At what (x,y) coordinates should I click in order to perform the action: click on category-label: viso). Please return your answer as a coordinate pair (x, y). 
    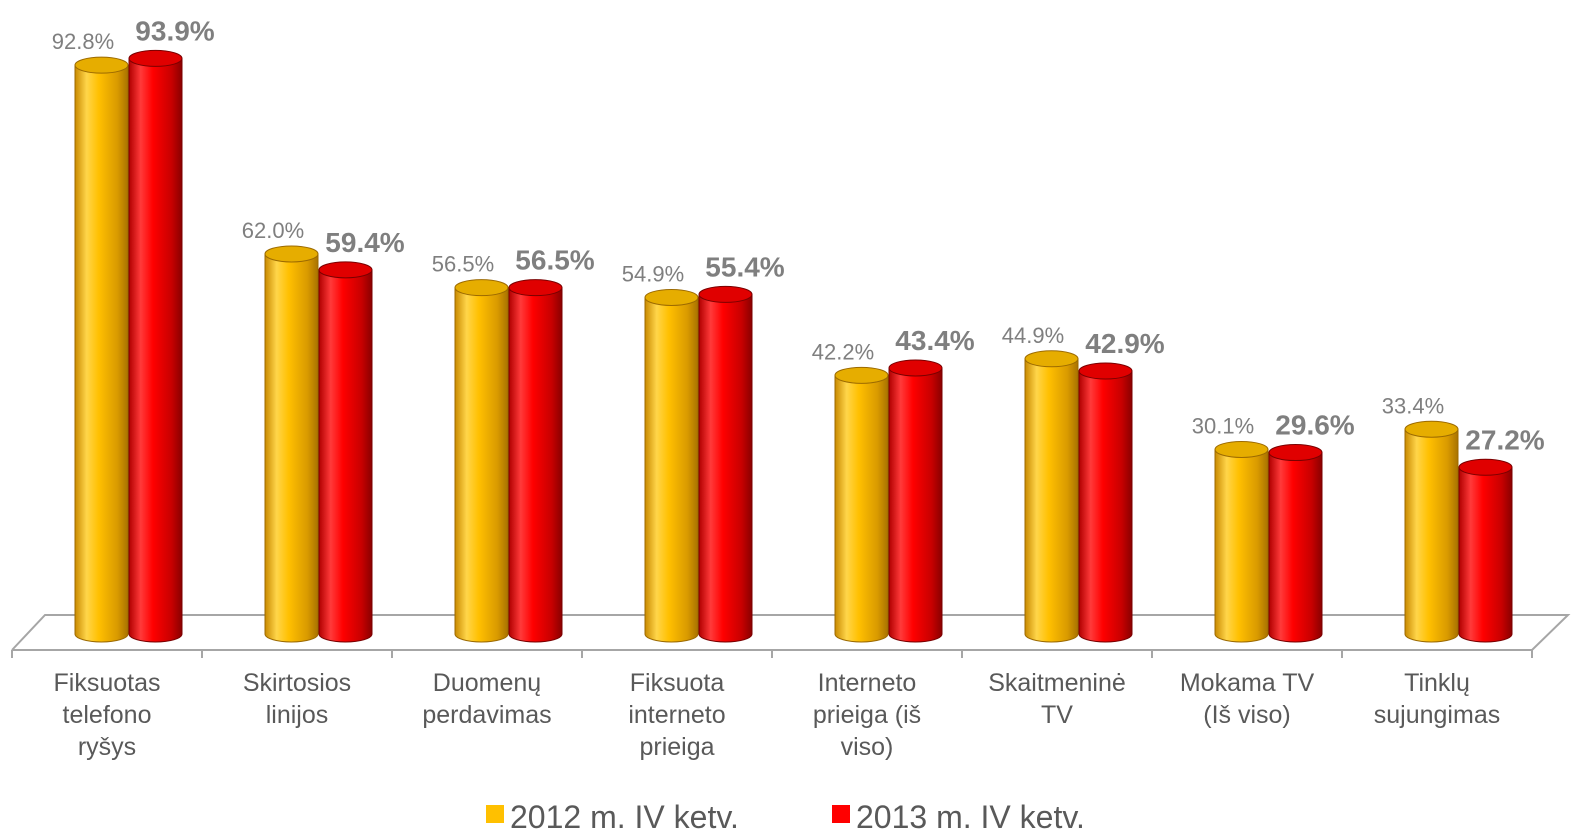
    Looking at the image, I should click on (867, 747).